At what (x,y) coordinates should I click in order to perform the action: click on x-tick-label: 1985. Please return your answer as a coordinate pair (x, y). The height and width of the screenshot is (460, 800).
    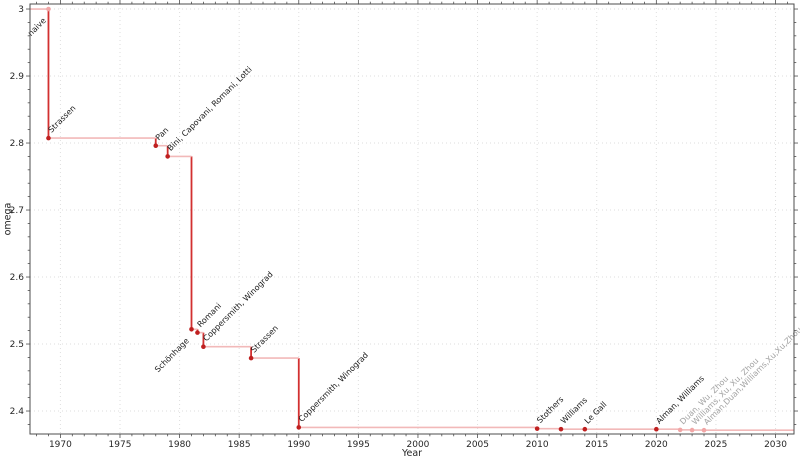
    Looking at the image, I should click on (239, 445).